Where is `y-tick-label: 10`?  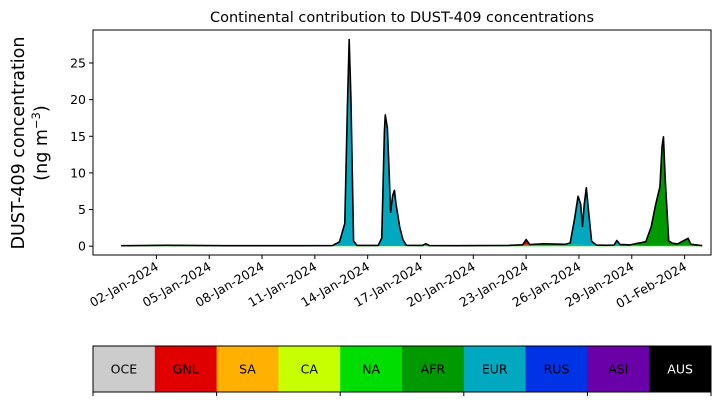 y-tick-label: 10 is located at coordinates (78, 172).